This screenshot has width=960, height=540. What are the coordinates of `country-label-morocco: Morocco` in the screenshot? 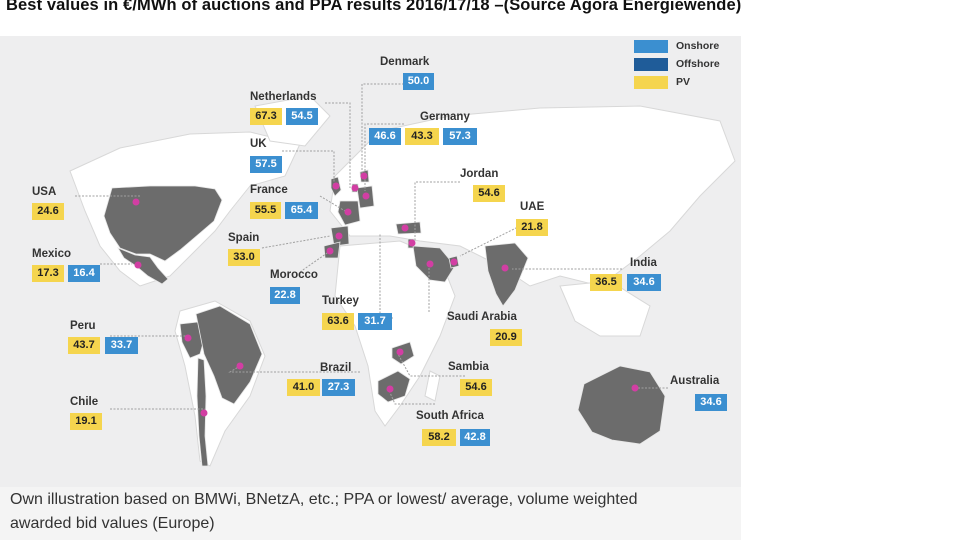 It's located at (294, 275).